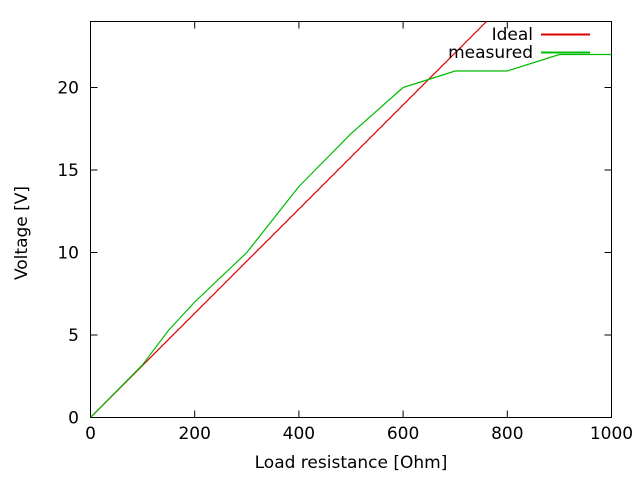  What do you see at coordinates (90, 434) in the screenshot?
I see `x-tick-label: 0` at bounding box center [90, 434].